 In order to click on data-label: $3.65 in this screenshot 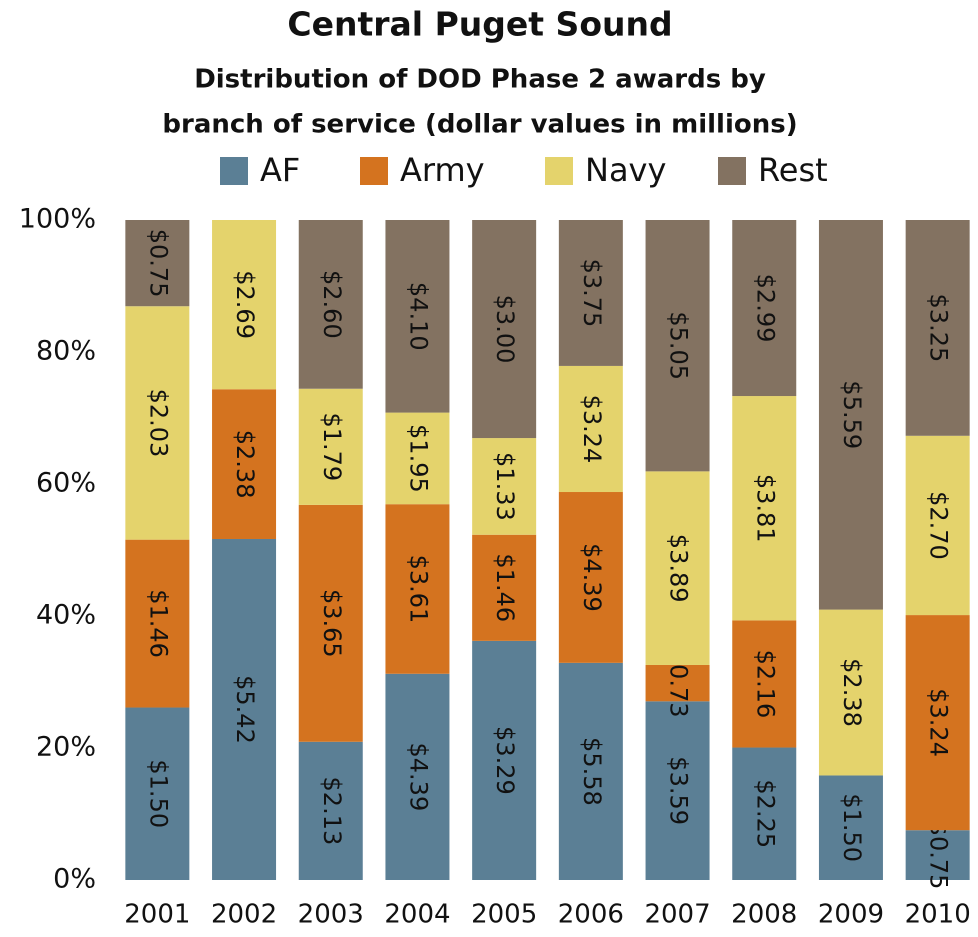, I will do `click(332, 623)`.